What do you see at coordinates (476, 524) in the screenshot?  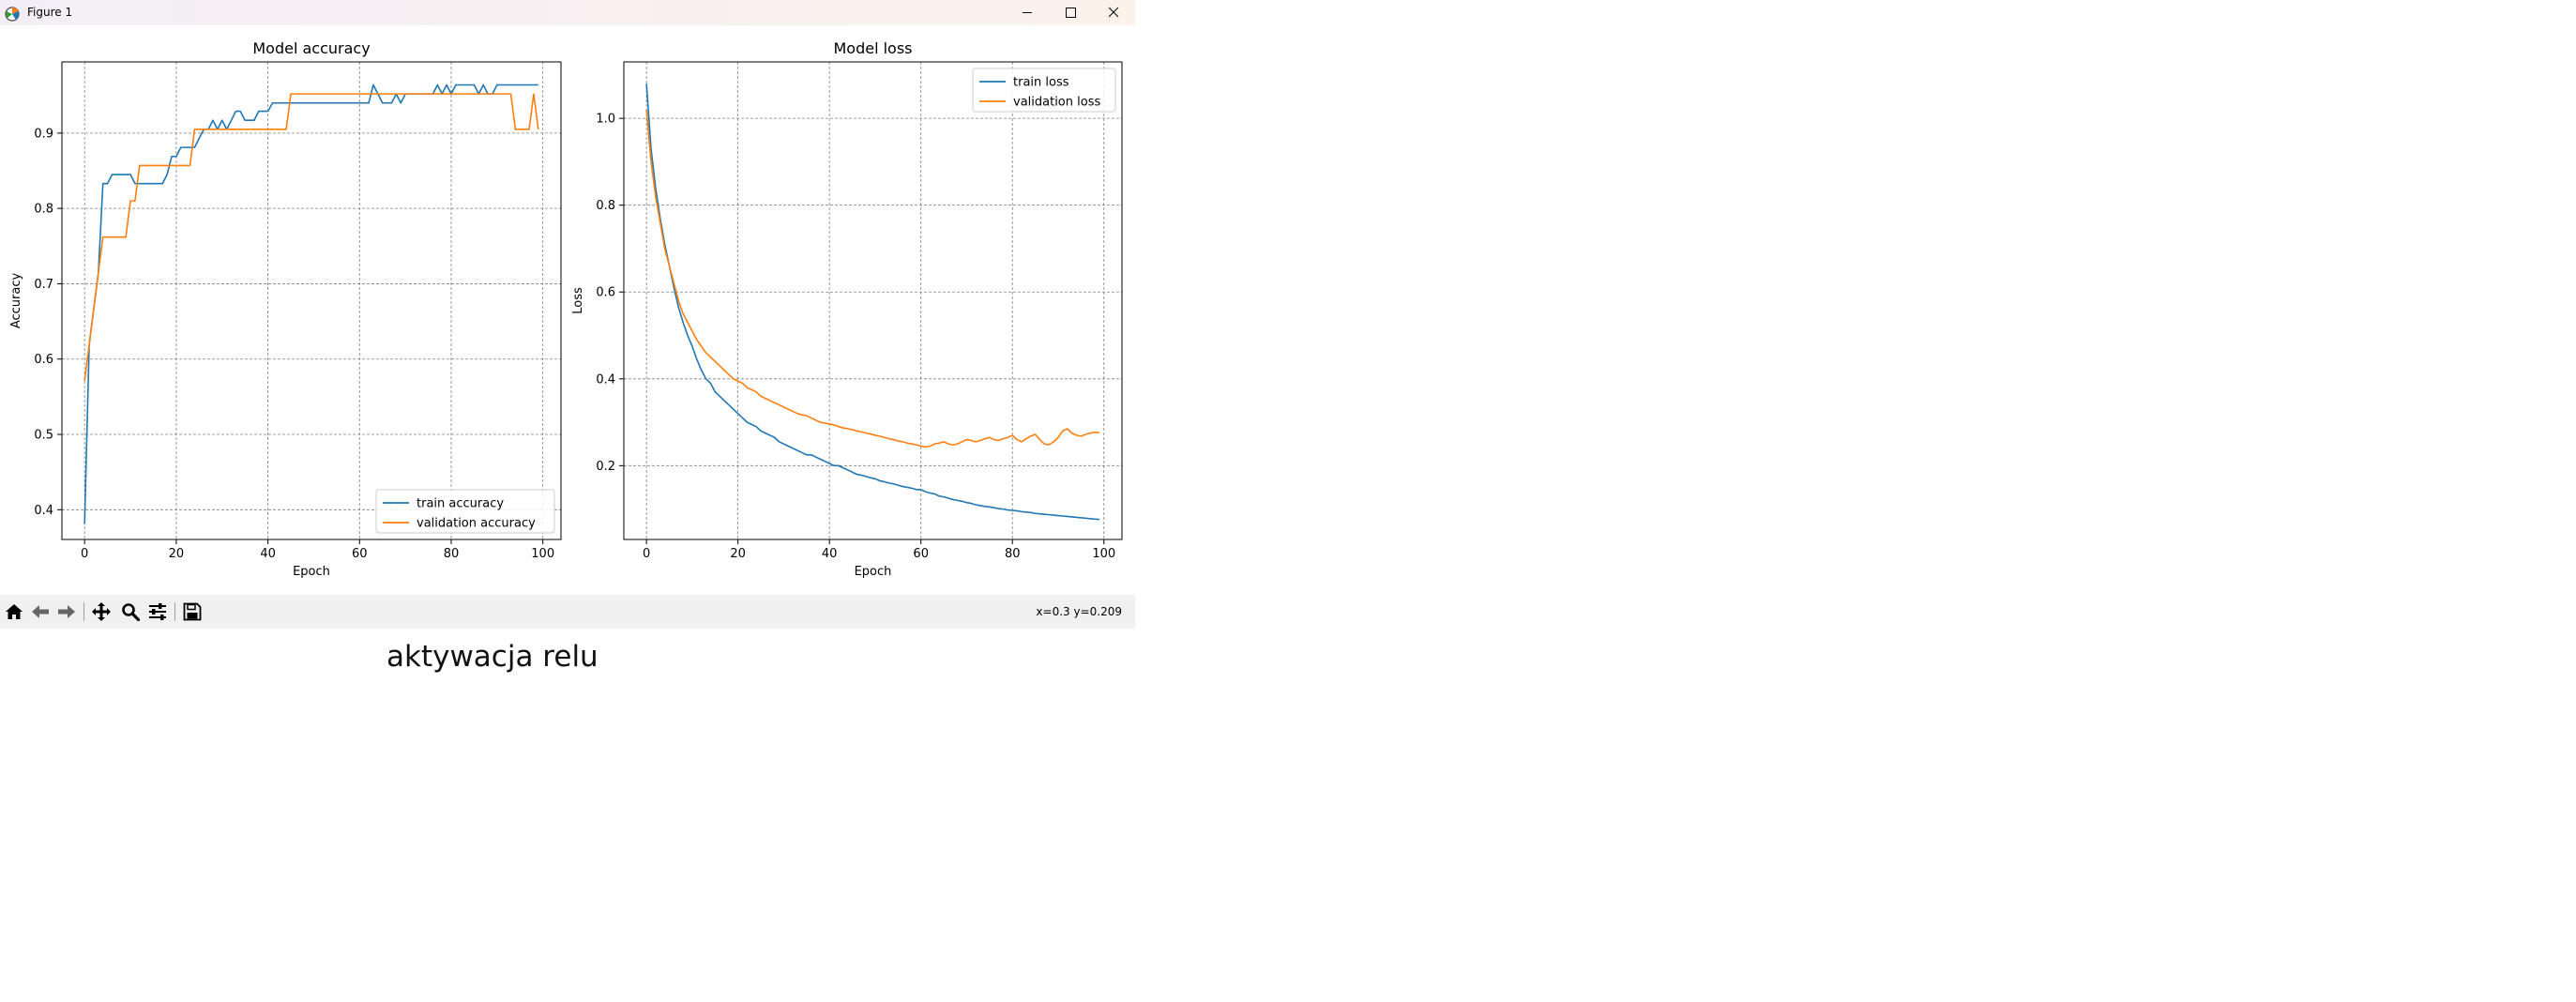 I see `legend-label: validation accuracy` at bounding box center [476, 524].